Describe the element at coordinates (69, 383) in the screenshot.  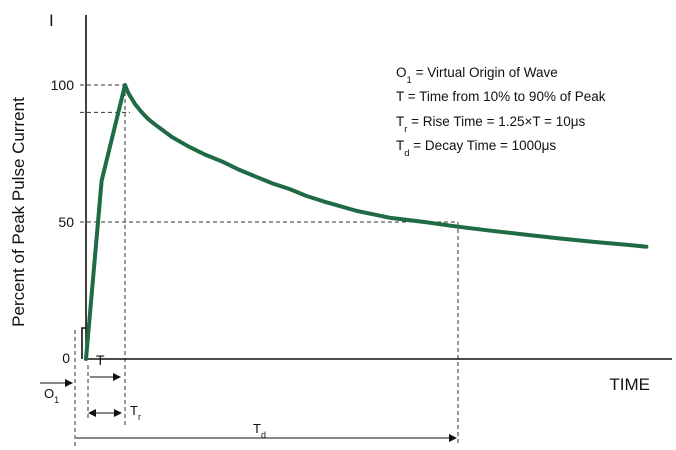
I see `o1-arrow-head` at that location.